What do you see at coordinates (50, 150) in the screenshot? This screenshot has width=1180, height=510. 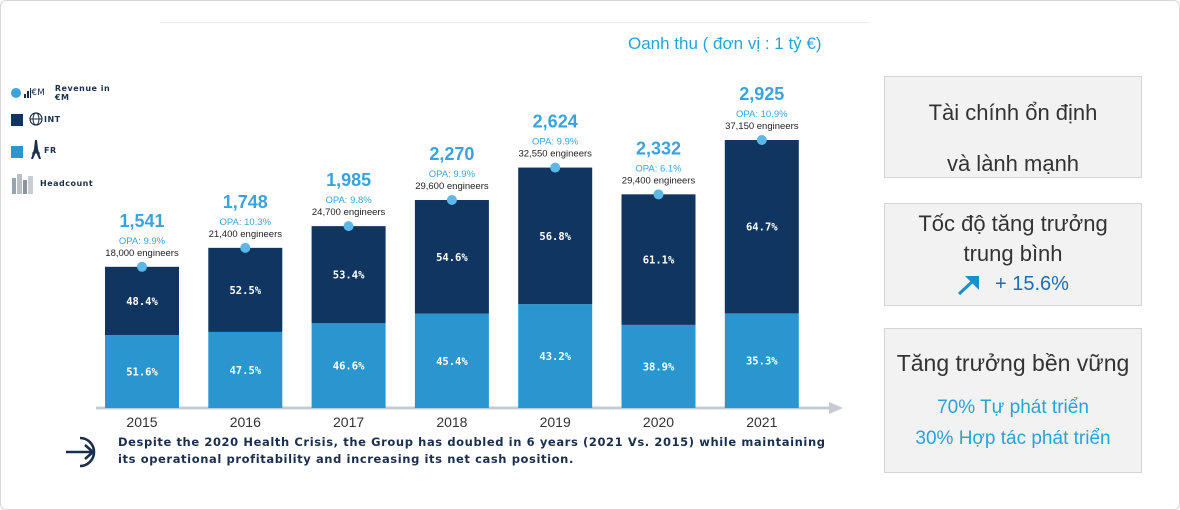 I see `legend-label-fr: FR` at bounding box center [50, 150].